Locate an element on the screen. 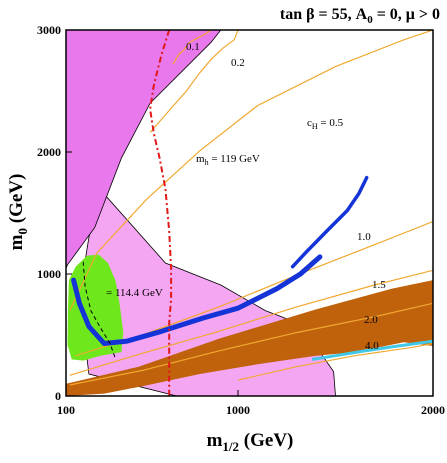 Image resolution: width=447 pixels, height=463 pixels. x-tick-label: 1000 is located at coordinates (238, 410).